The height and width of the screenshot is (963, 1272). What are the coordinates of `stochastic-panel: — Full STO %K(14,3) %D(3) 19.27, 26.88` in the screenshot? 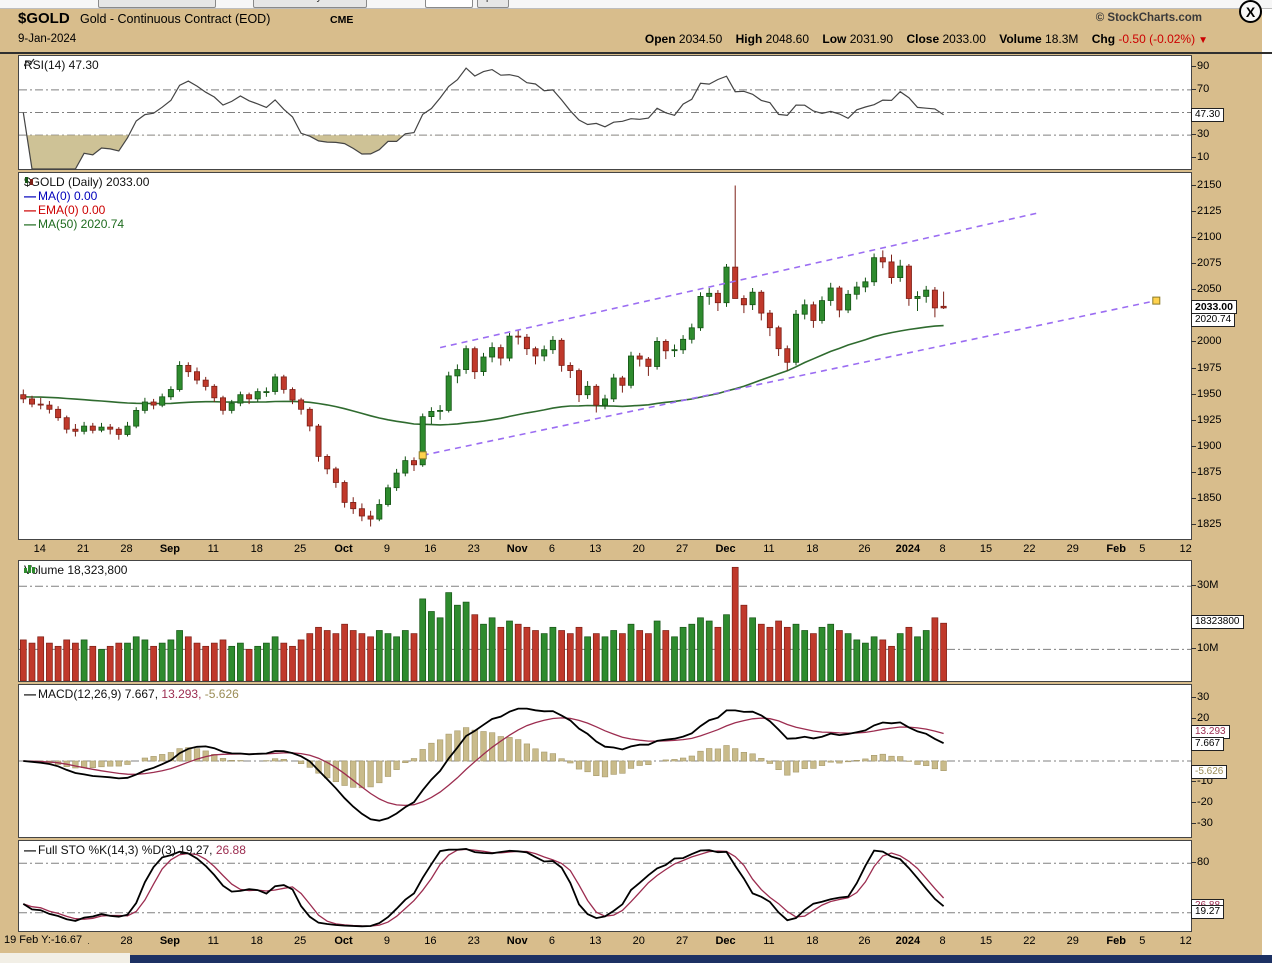 It's located at (605, 886).